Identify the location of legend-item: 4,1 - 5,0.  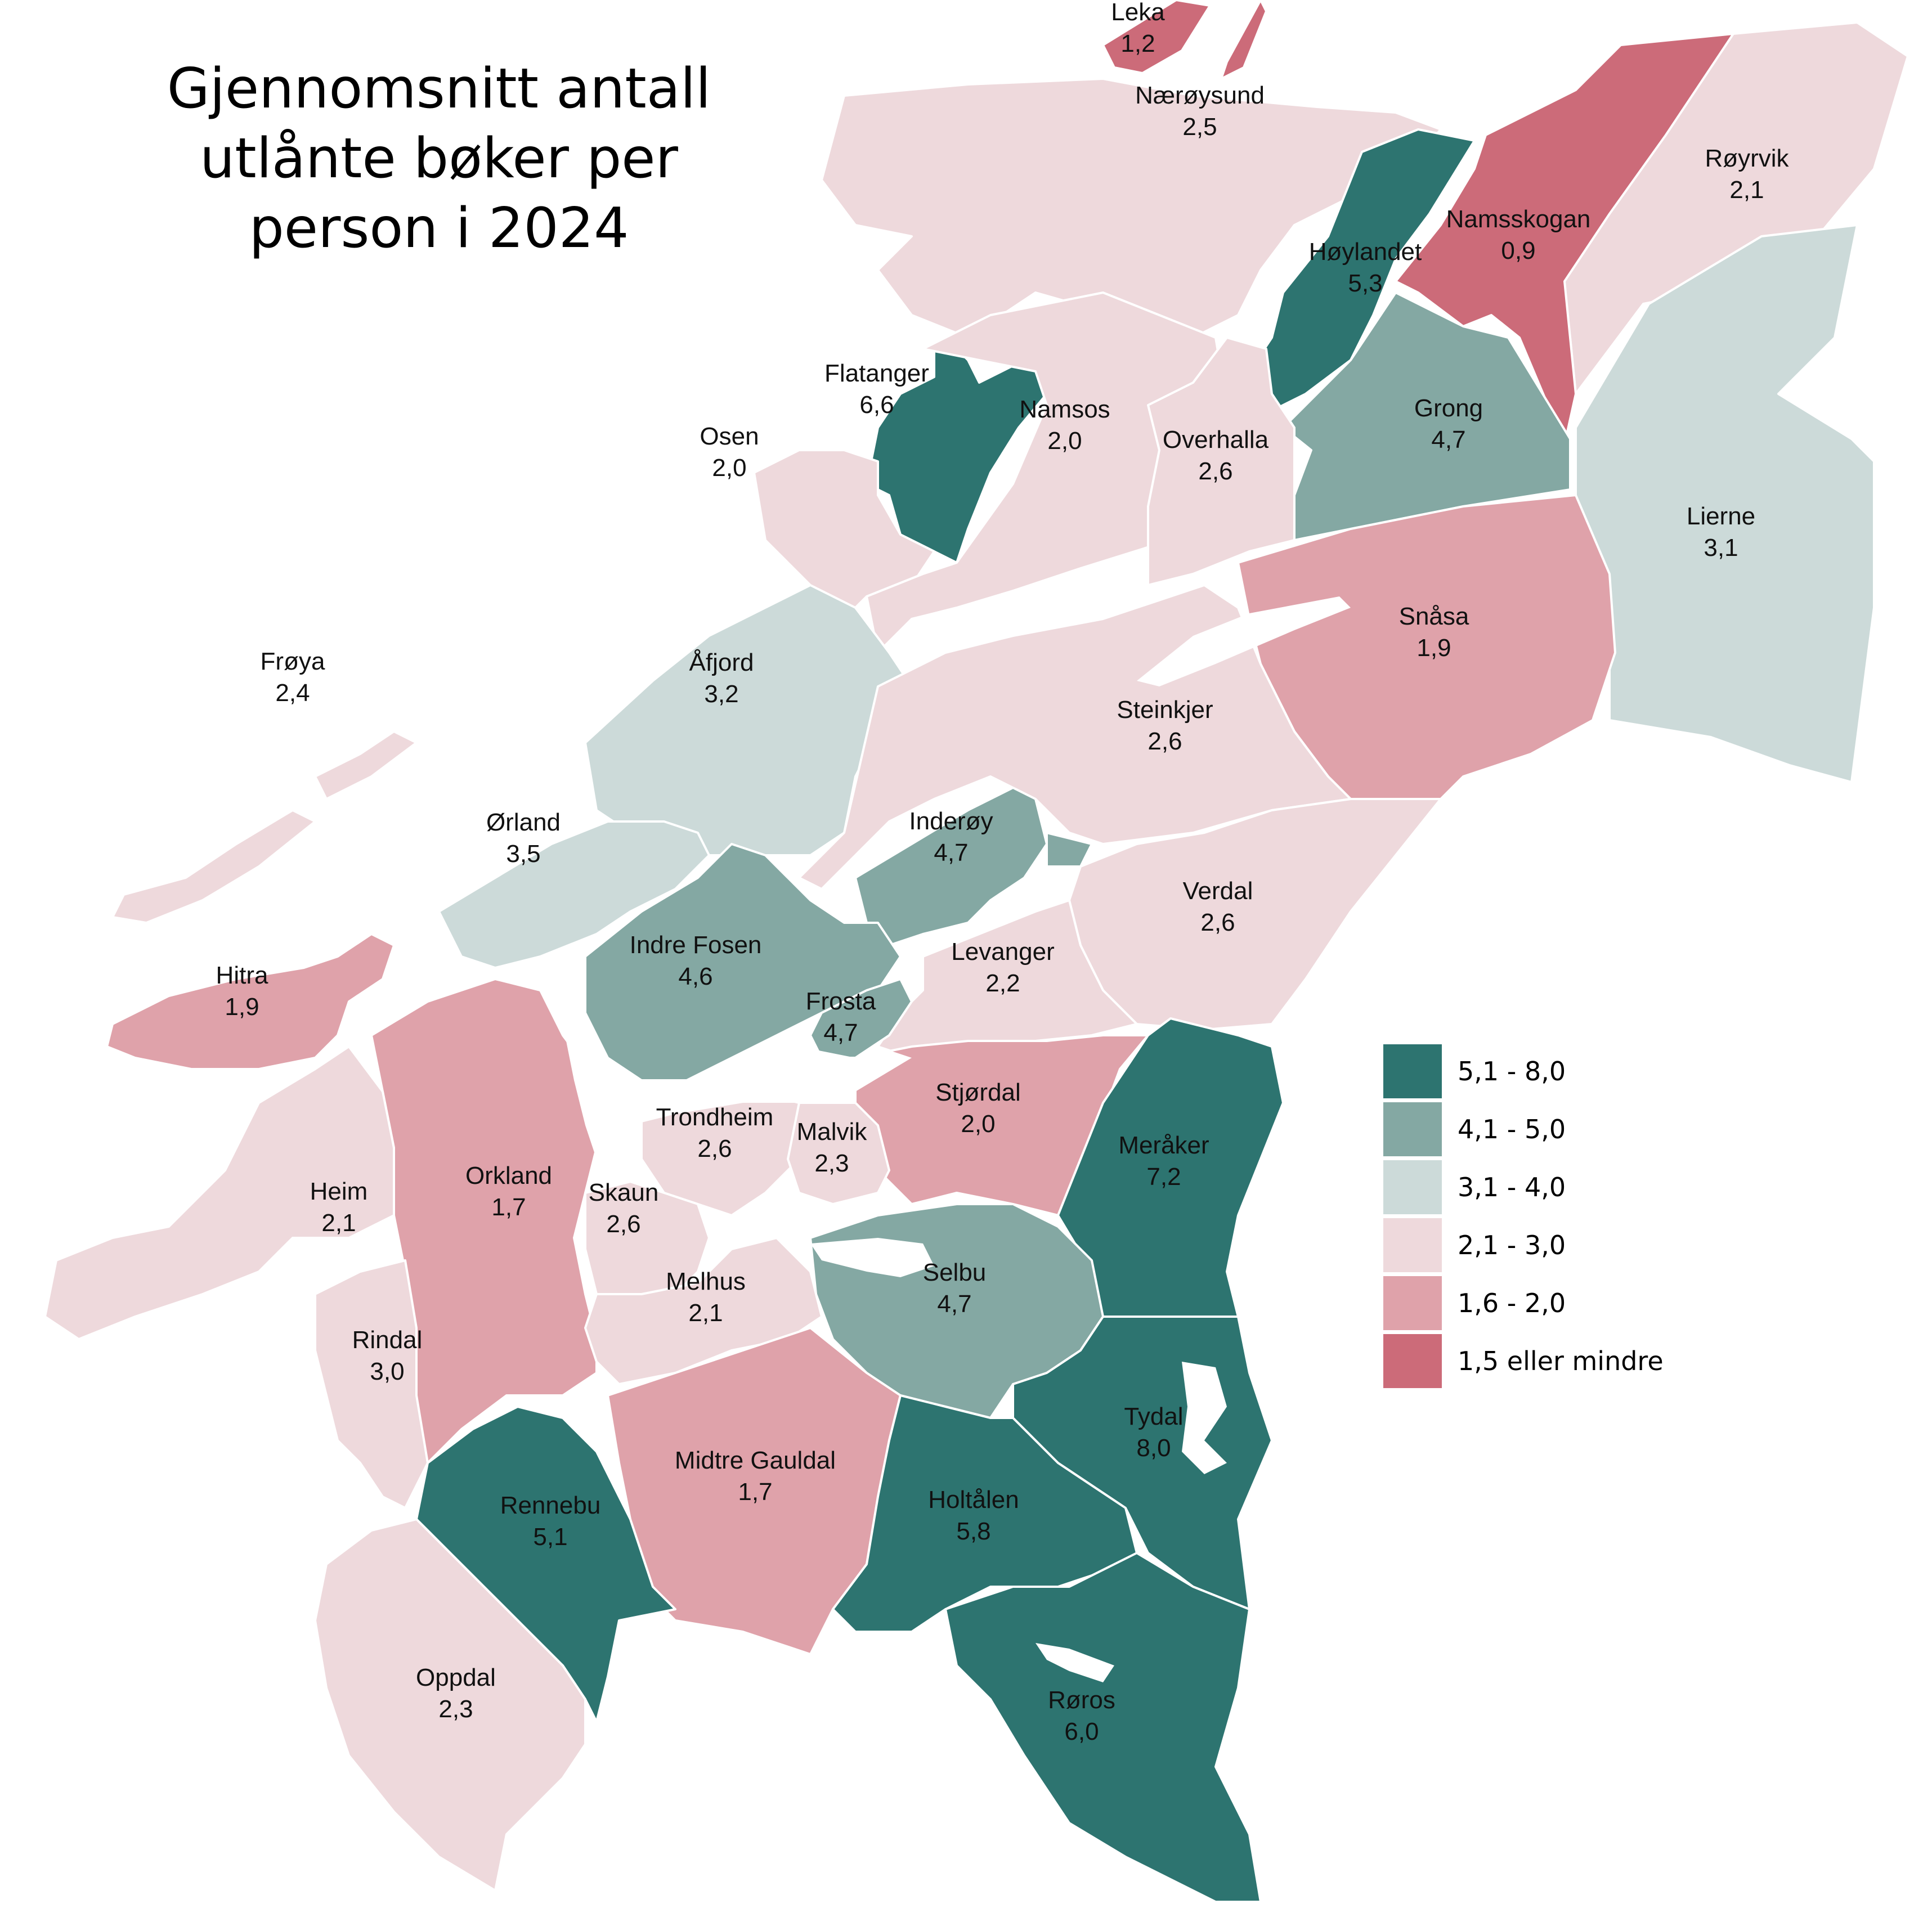
(1523, 1129).